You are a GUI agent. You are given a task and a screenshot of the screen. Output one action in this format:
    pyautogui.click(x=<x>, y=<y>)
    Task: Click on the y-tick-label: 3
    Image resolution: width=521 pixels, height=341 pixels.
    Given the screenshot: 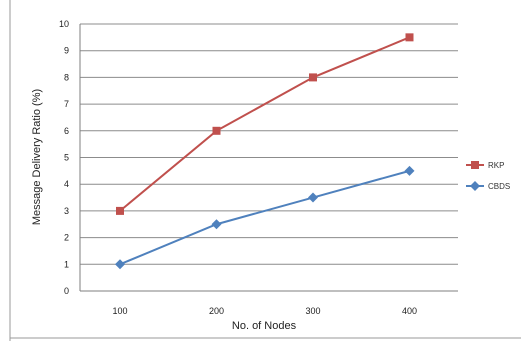 What is the action you would take?
    pyautogui.click(x=66, y=211)
    